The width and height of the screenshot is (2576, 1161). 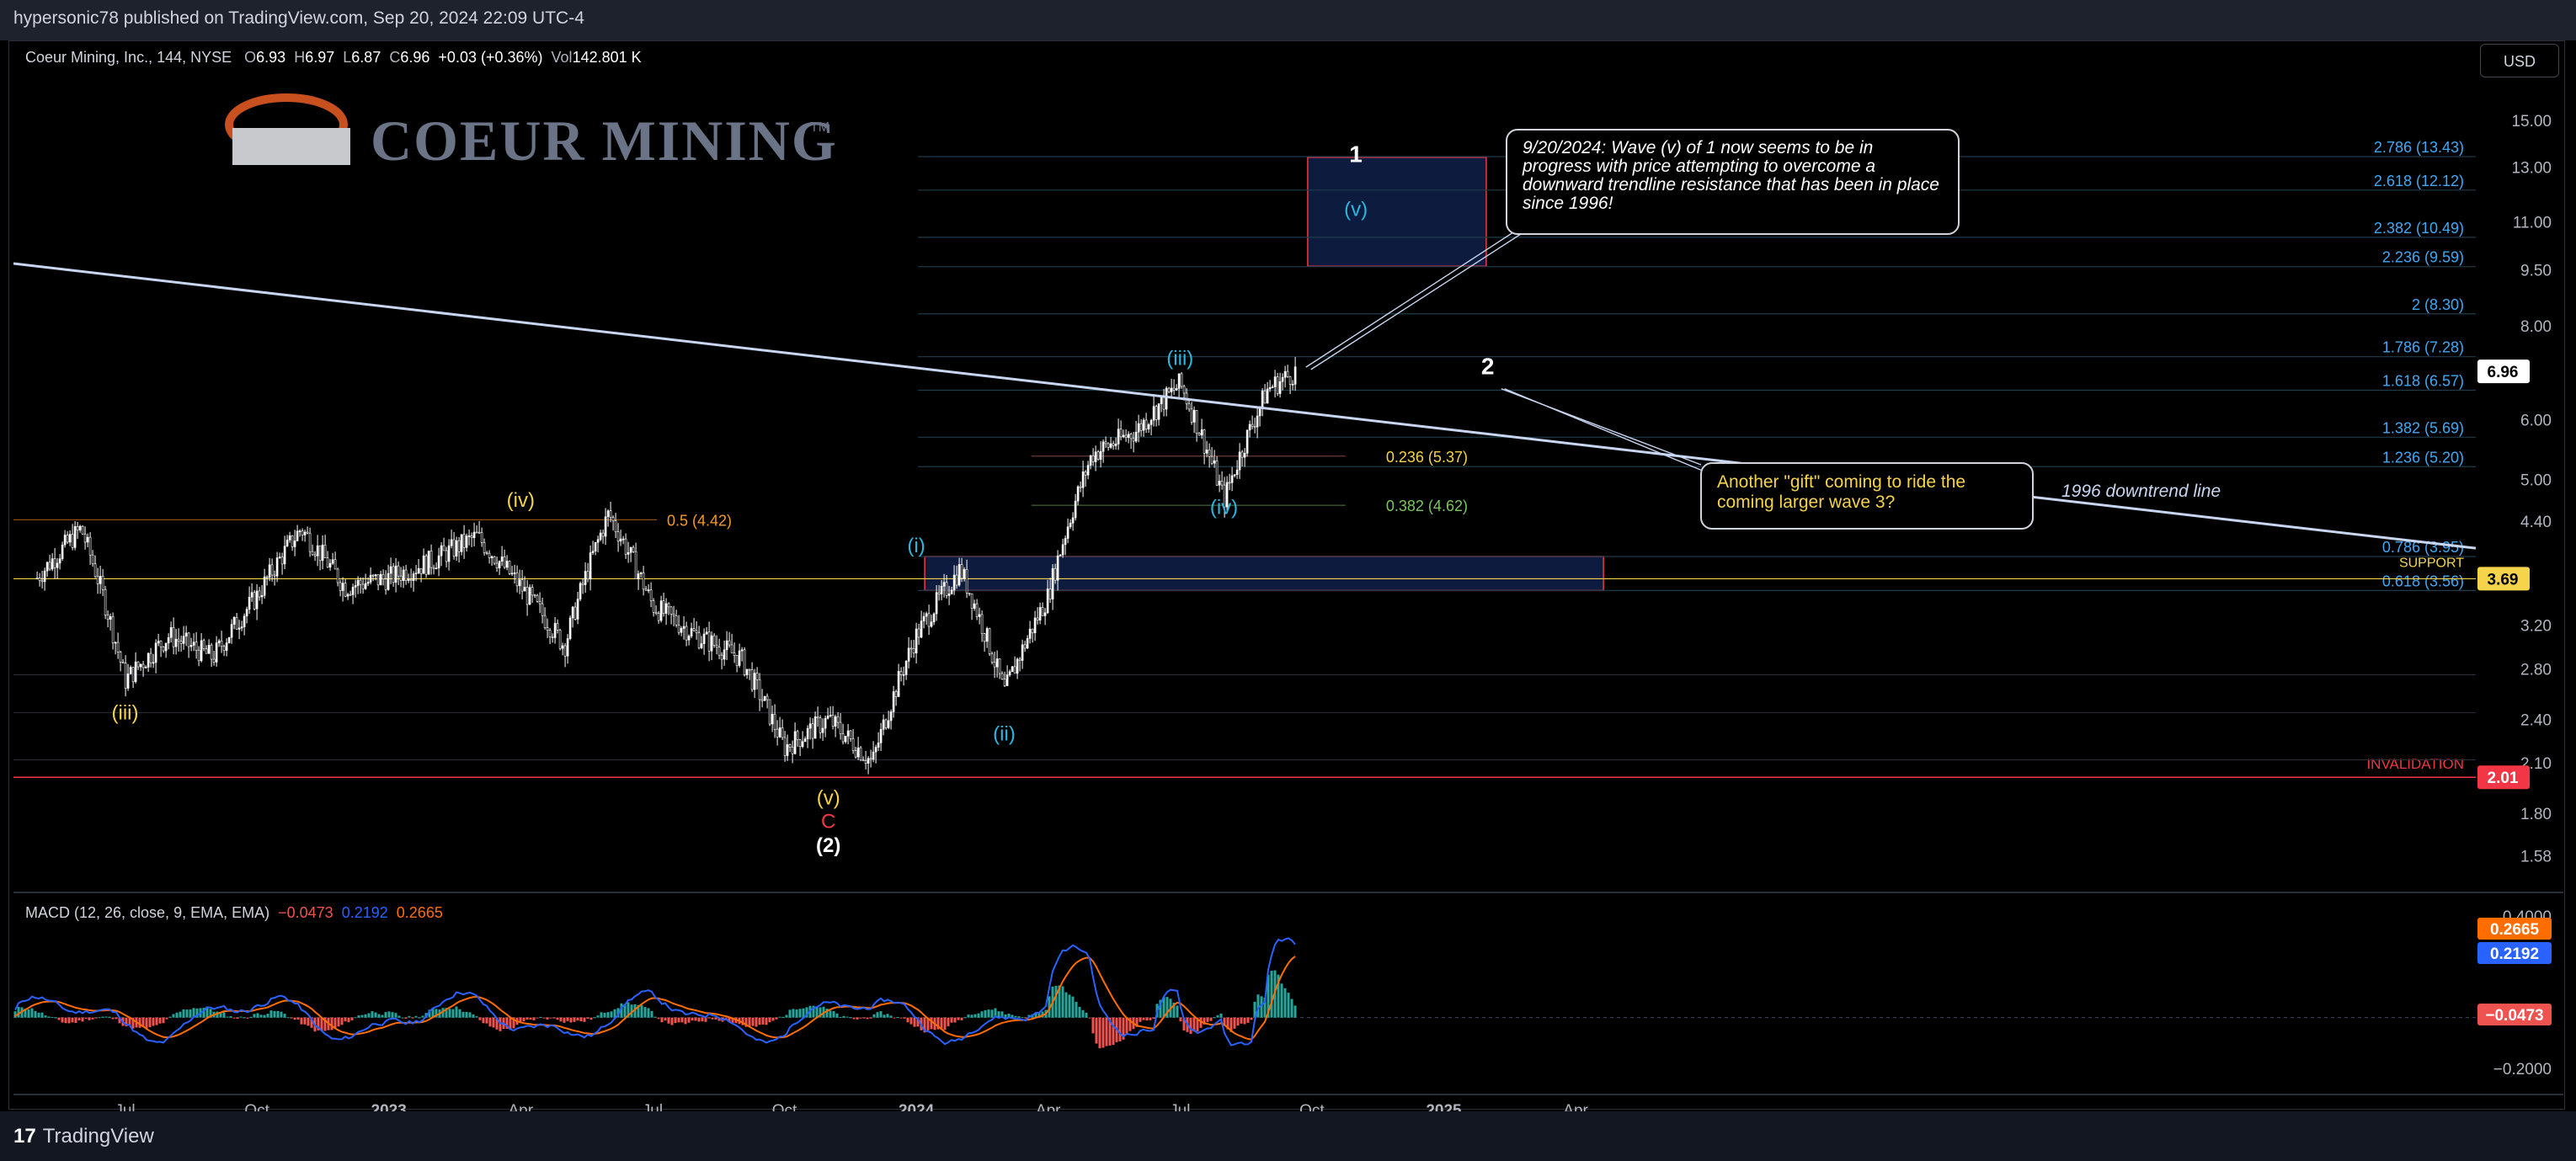 I want to click on currency-button: USD, so click(x=2519, y=60).